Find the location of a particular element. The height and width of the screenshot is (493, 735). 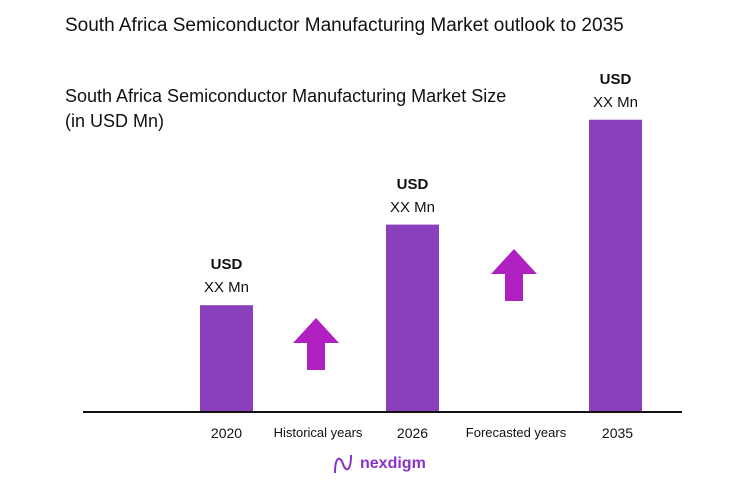

x-tick-label: 2035 is located at coordinates (617, 433).